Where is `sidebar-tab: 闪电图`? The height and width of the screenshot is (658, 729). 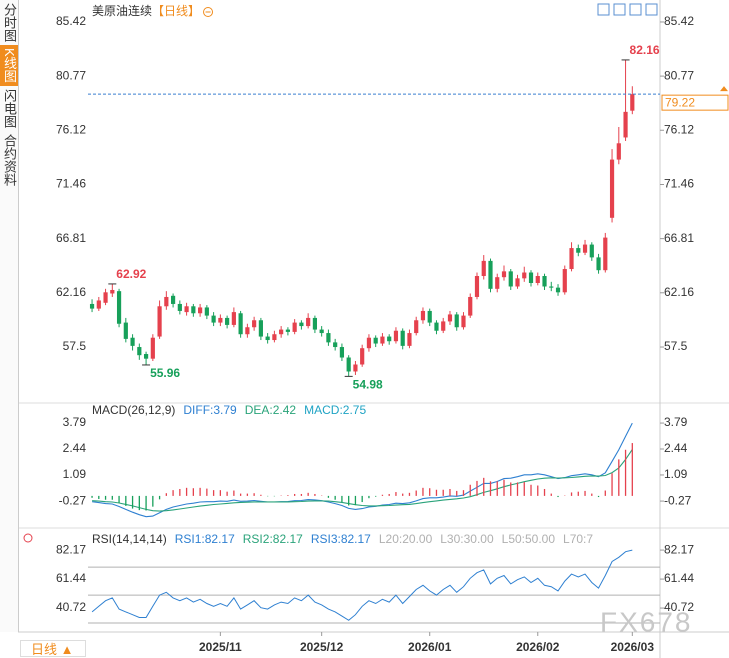 sidebar-tab: 闪电图 is located at coordinates (9, 108).